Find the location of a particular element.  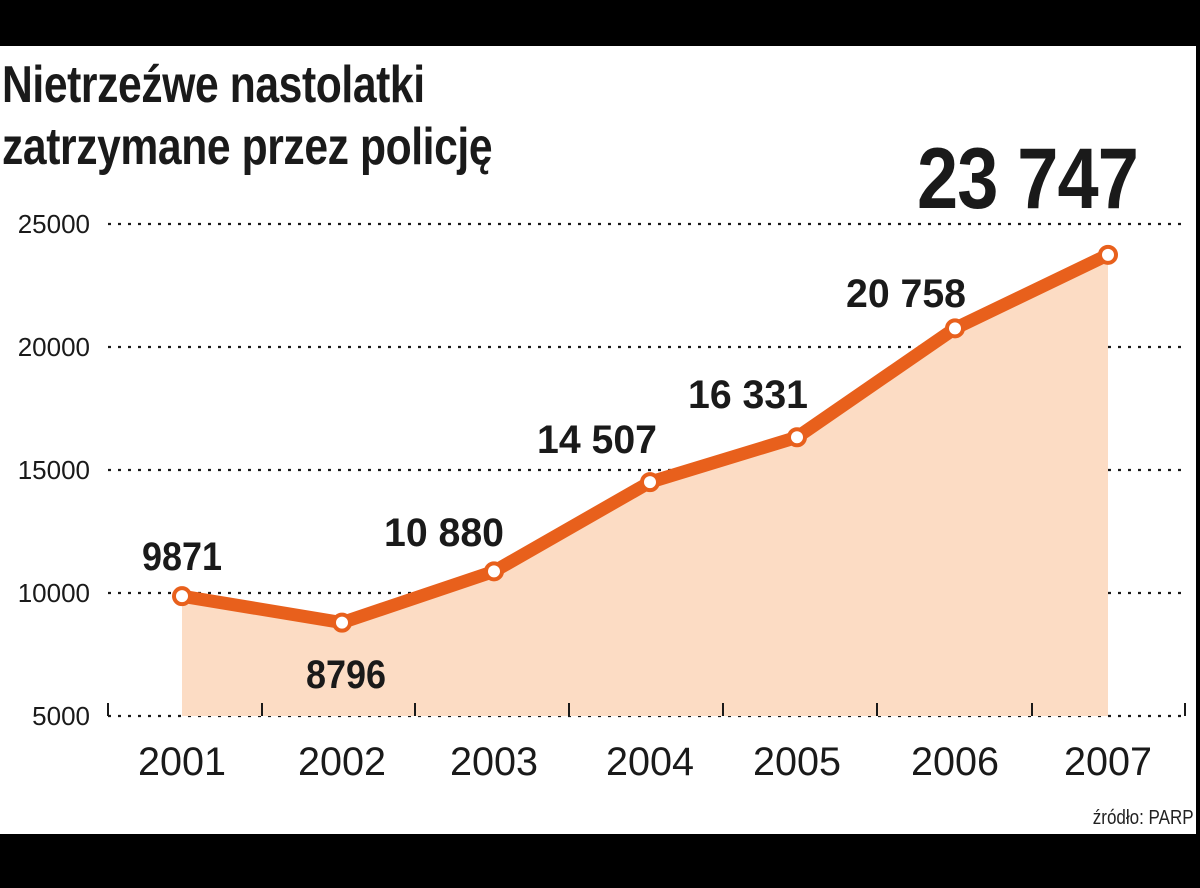

x-axis: 2001 2002 2003 2004 2005 2006 2007 is located at coordinates (645, 762).